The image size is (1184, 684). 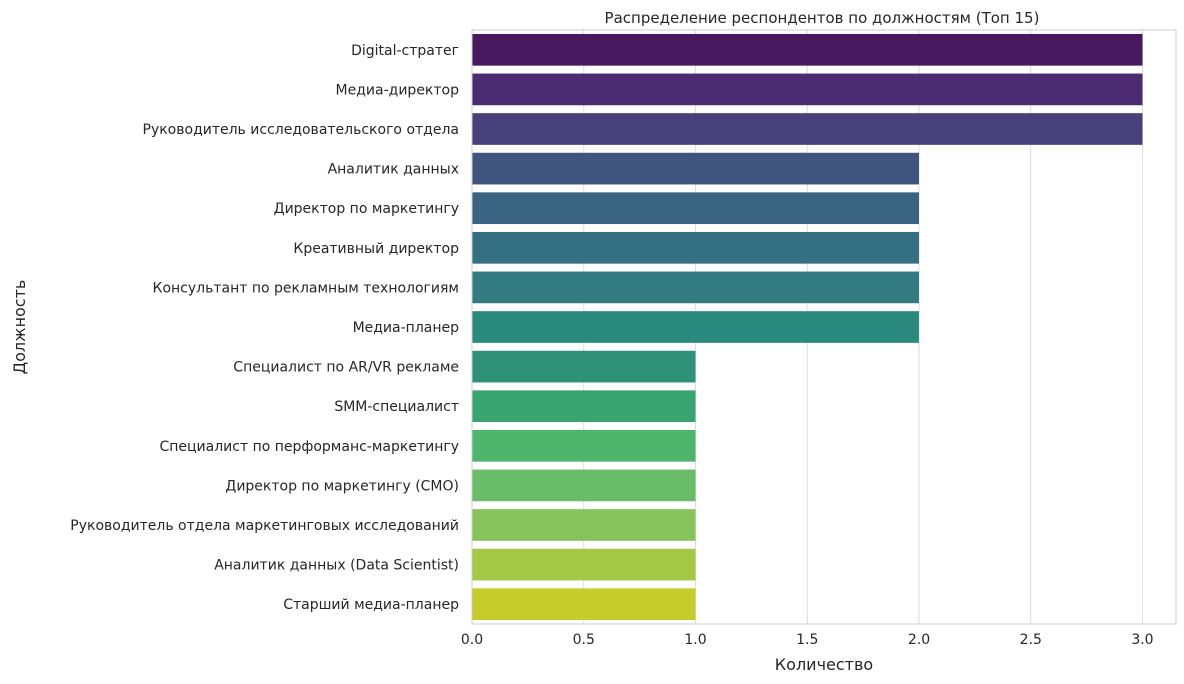 I want to click on category-label: Директор по маркетингу, so click(x=366, y=209).